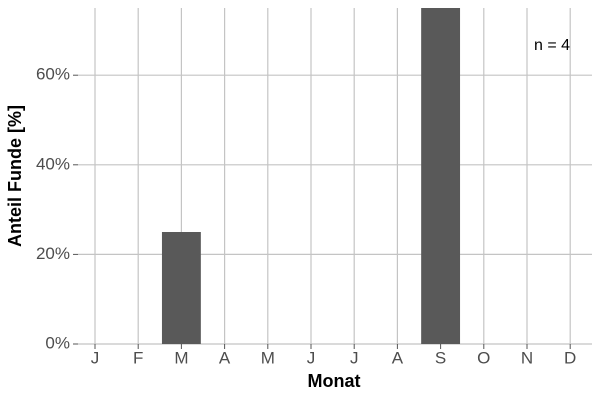  Describe the element at coordinates (440, 357) in the screenshot. I see `x-tick-label: S` at that location.